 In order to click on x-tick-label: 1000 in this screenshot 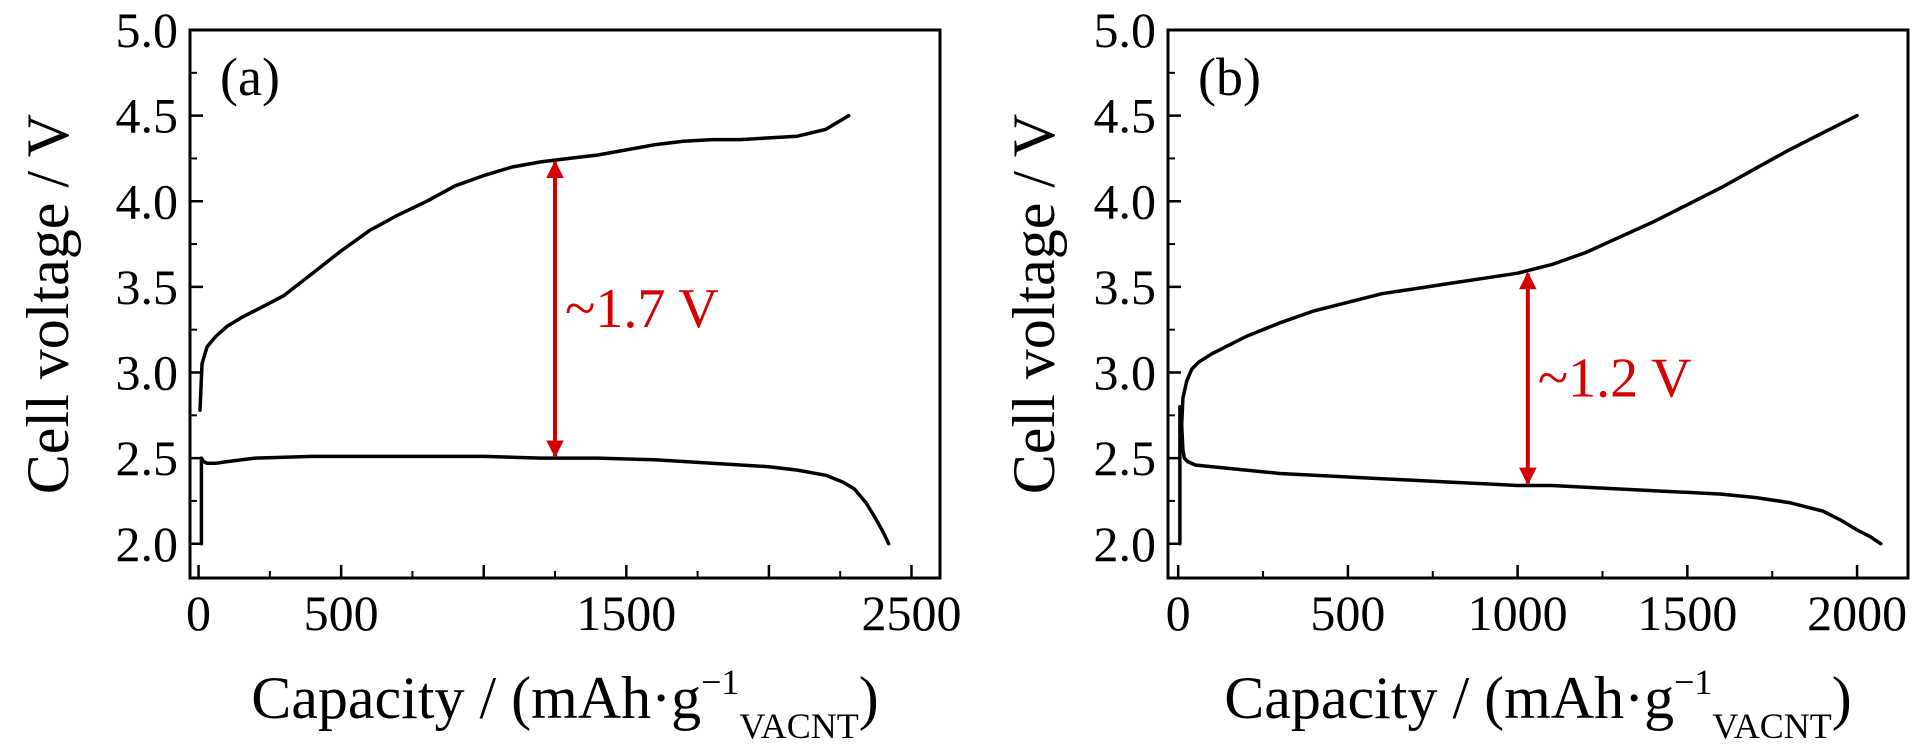, I will do `click(1518, 613)`.